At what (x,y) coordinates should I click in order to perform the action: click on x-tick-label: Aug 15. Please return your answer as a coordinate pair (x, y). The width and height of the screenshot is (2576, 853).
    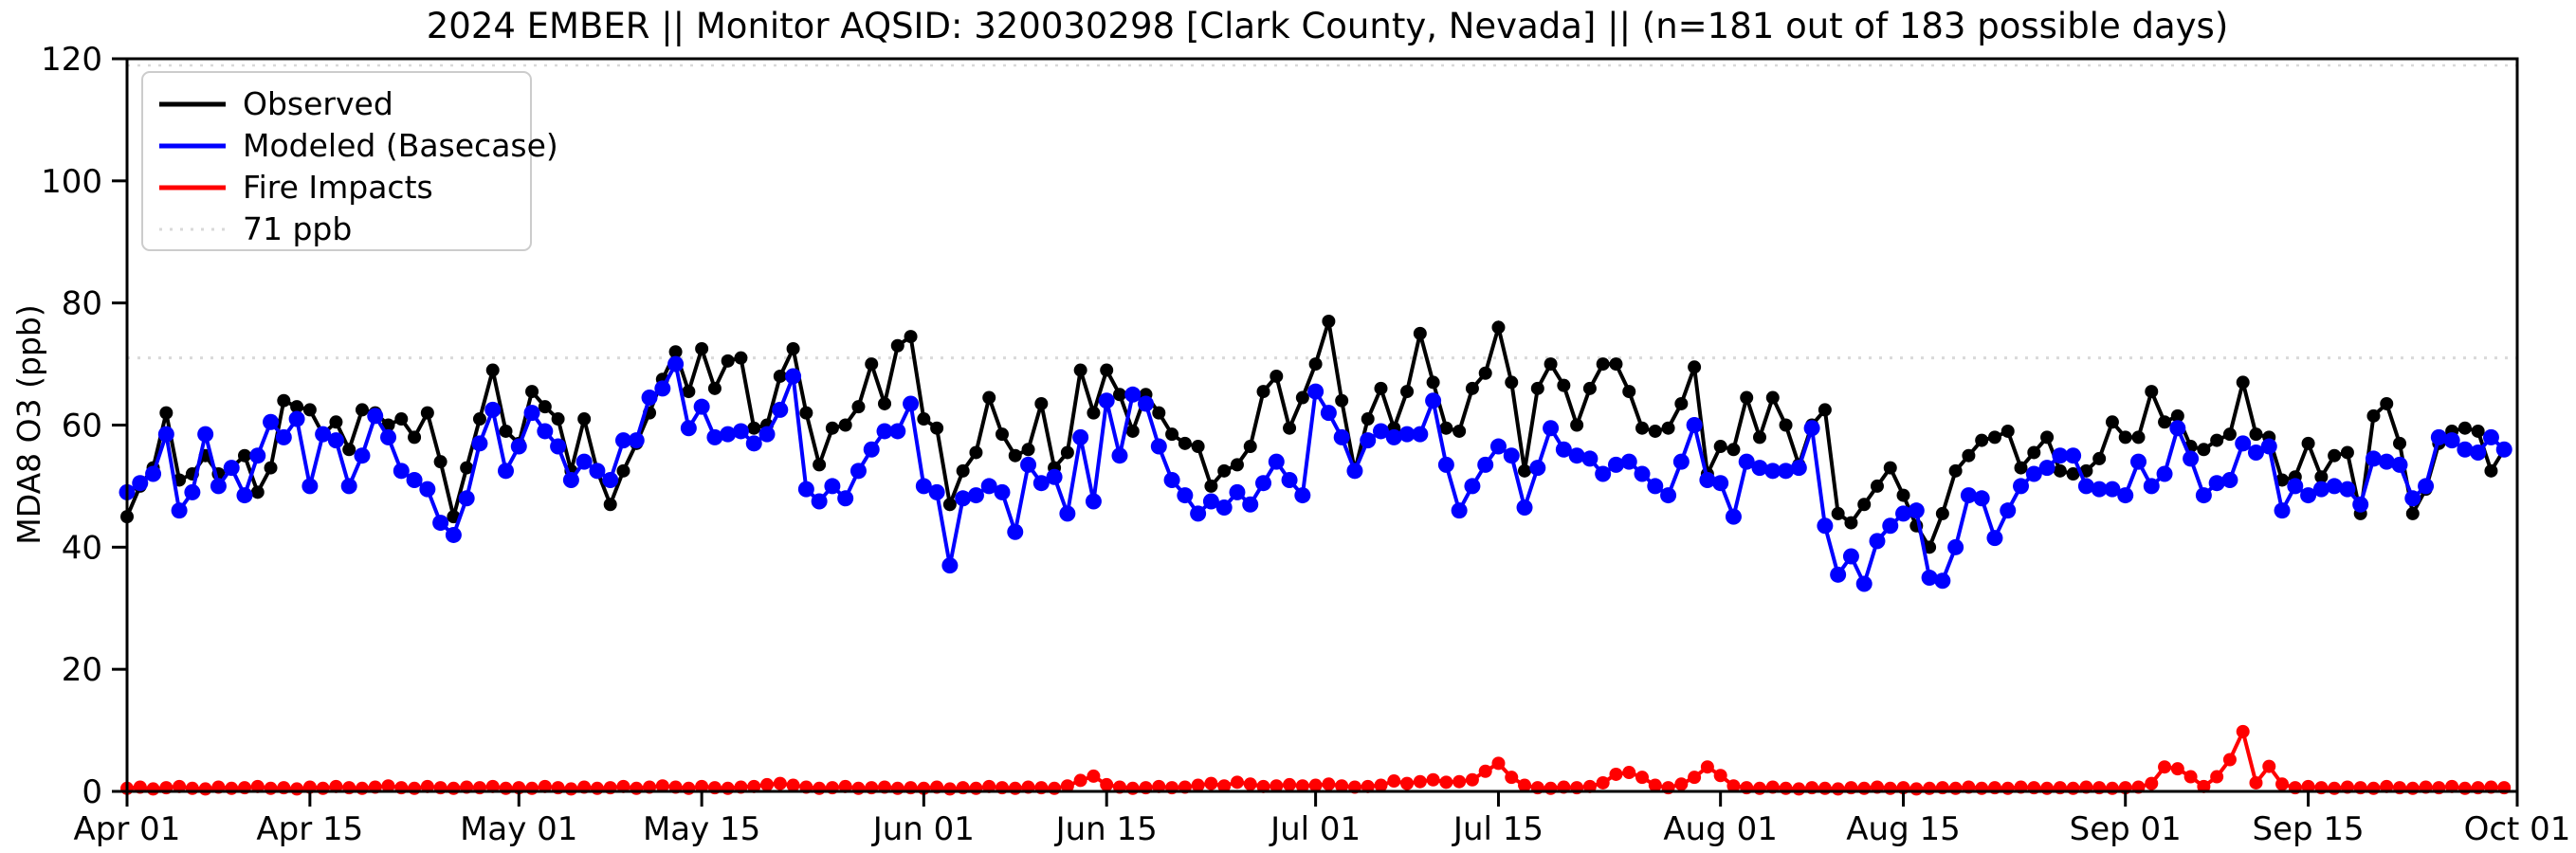
    Looking at the image, I should click on (1903, 829).